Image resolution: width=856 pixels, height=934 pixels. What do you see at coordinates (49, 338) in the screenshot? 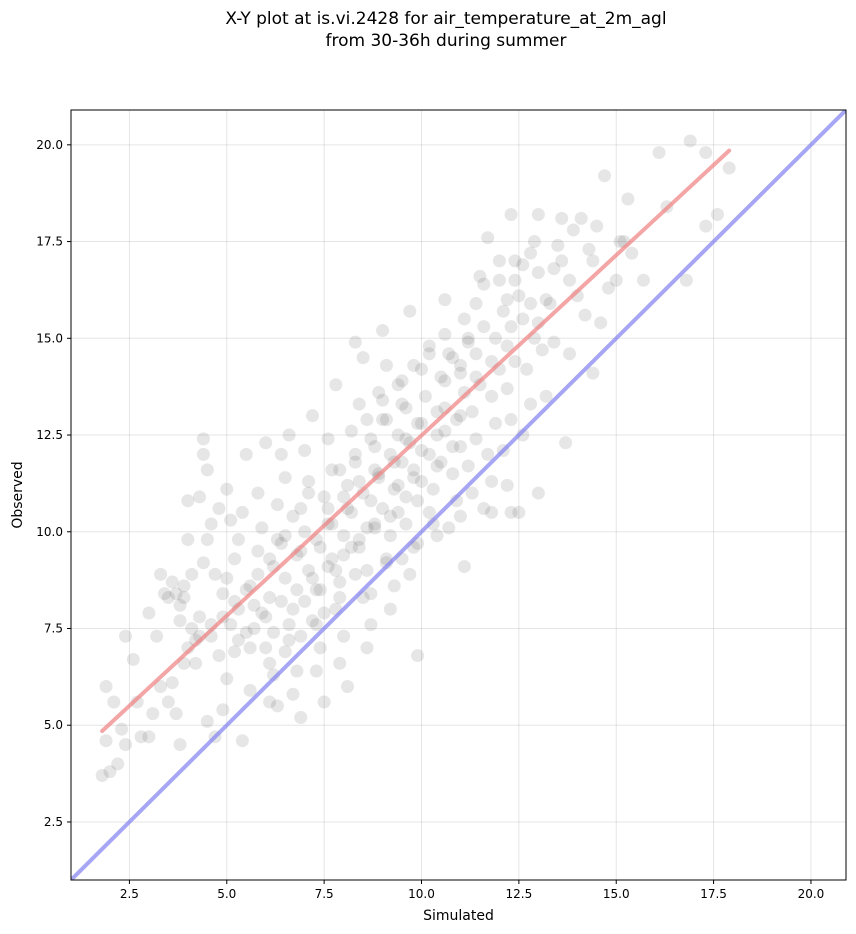
I see `y-tick-label: 15.0` at bounding box center [49, 338].